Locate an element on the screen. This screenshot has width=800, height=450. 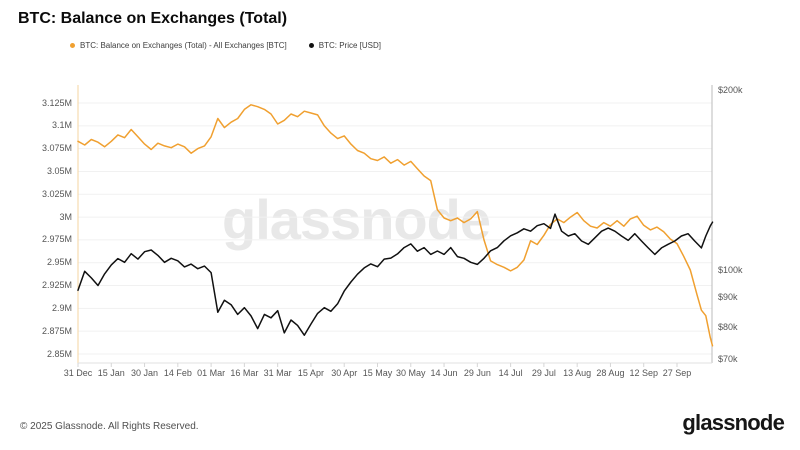
y-right-tick-label: $90k is located at coordinates (728, 296).